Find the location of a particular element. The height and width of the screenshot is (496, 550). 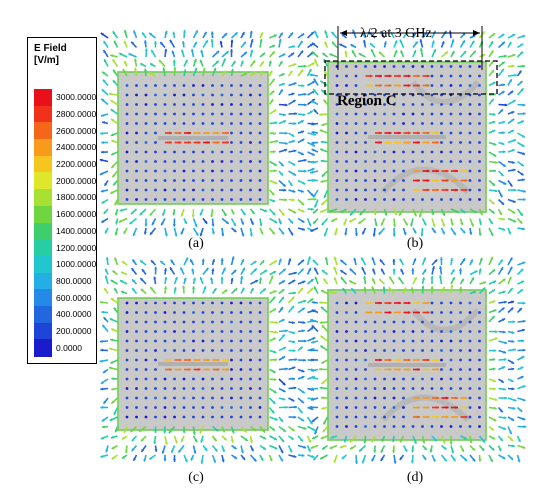

legend-swatch is located at coordinates (43, 114).